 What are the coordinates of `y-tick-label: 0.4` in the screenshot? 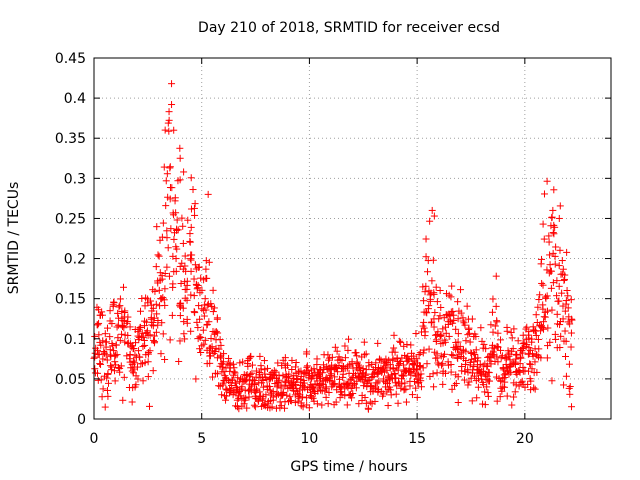 It's located at (75, 99).